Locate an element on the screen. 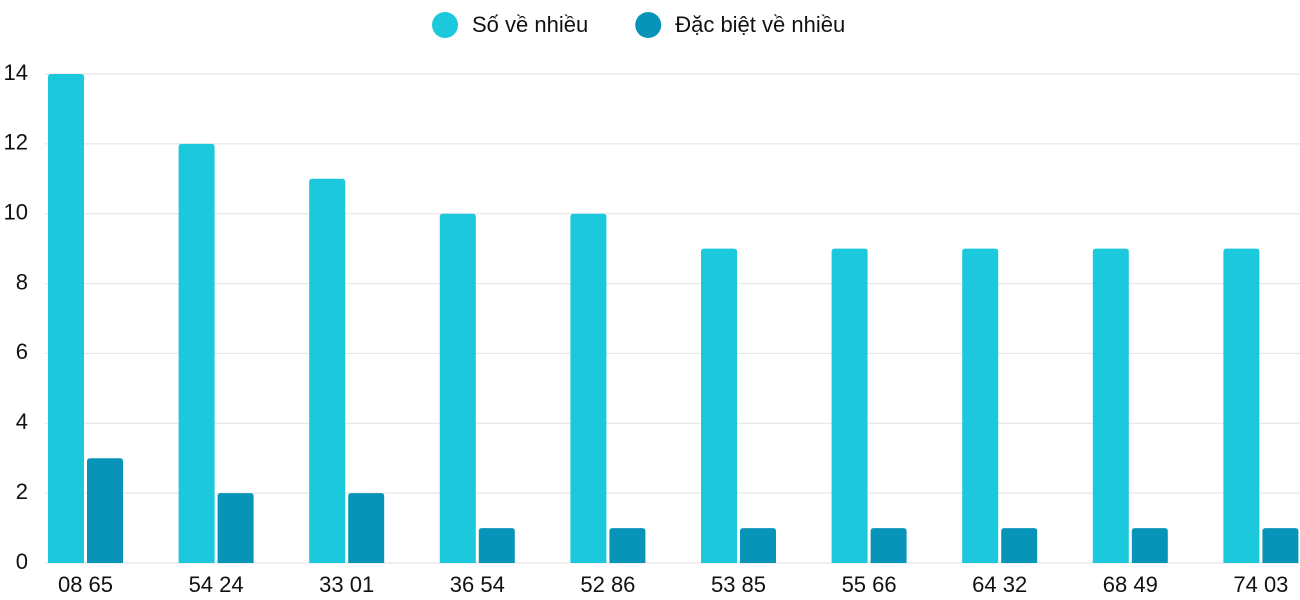 Image resolution: width=1300 pixels, height=600 pixels. y-tick-label: 0 is located at coordinates (22, 561).